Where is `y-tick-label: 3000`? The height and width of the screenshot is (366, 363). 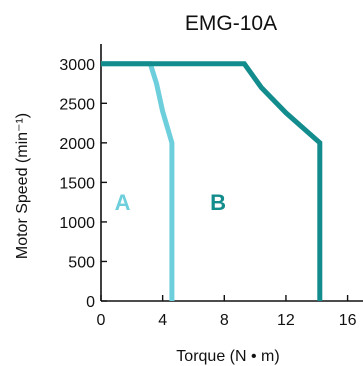
y-tick-label: 3000 is located at coordinates (77, 65).